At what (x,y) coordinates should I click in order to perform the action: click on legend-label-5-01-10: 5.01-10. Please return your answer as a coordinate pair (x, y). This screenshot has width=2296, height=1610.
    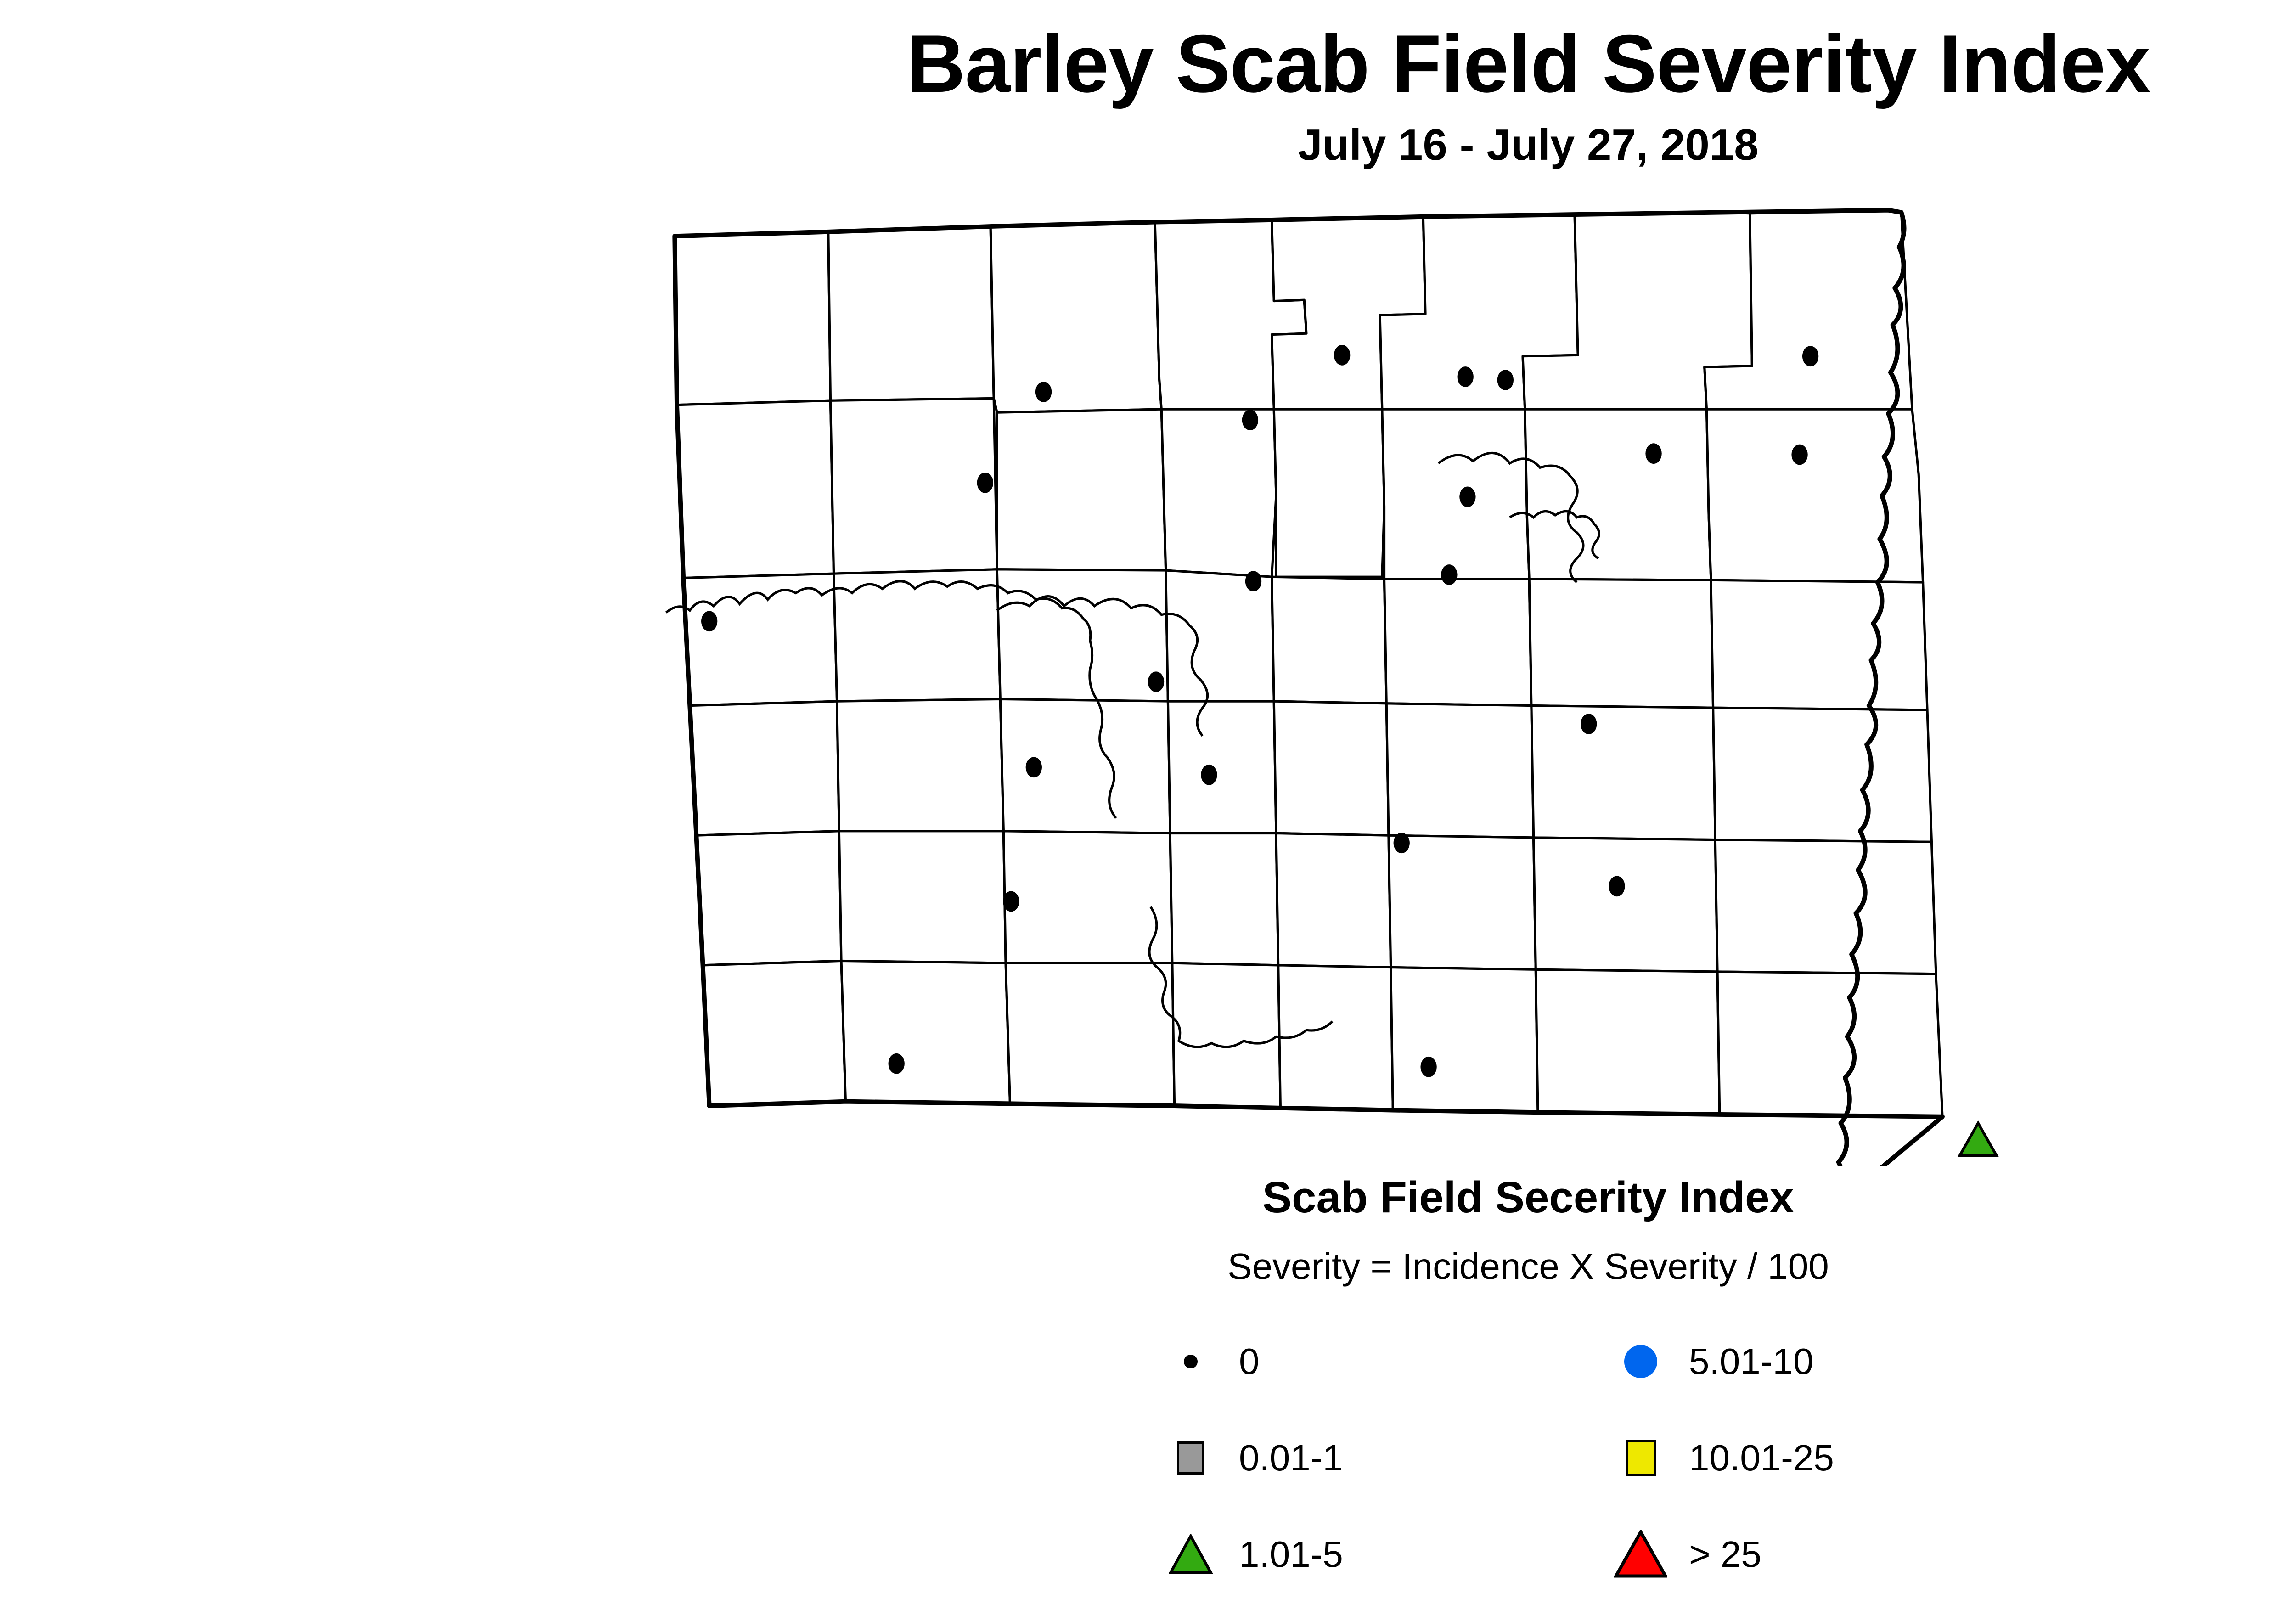
    Looking at the image, I should click on (1751, 1361).